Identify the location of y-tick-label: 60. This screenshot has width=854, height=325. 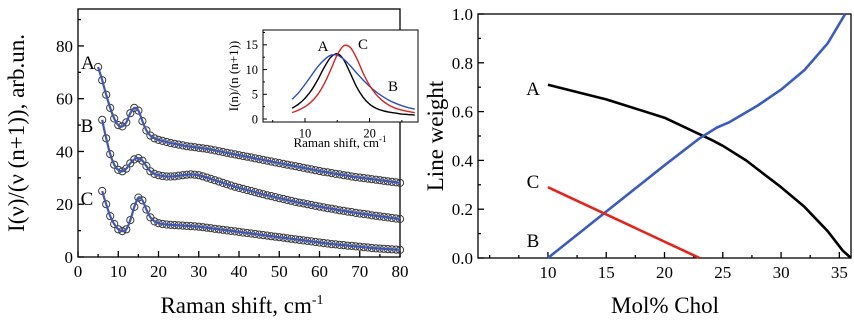
(64, 99).